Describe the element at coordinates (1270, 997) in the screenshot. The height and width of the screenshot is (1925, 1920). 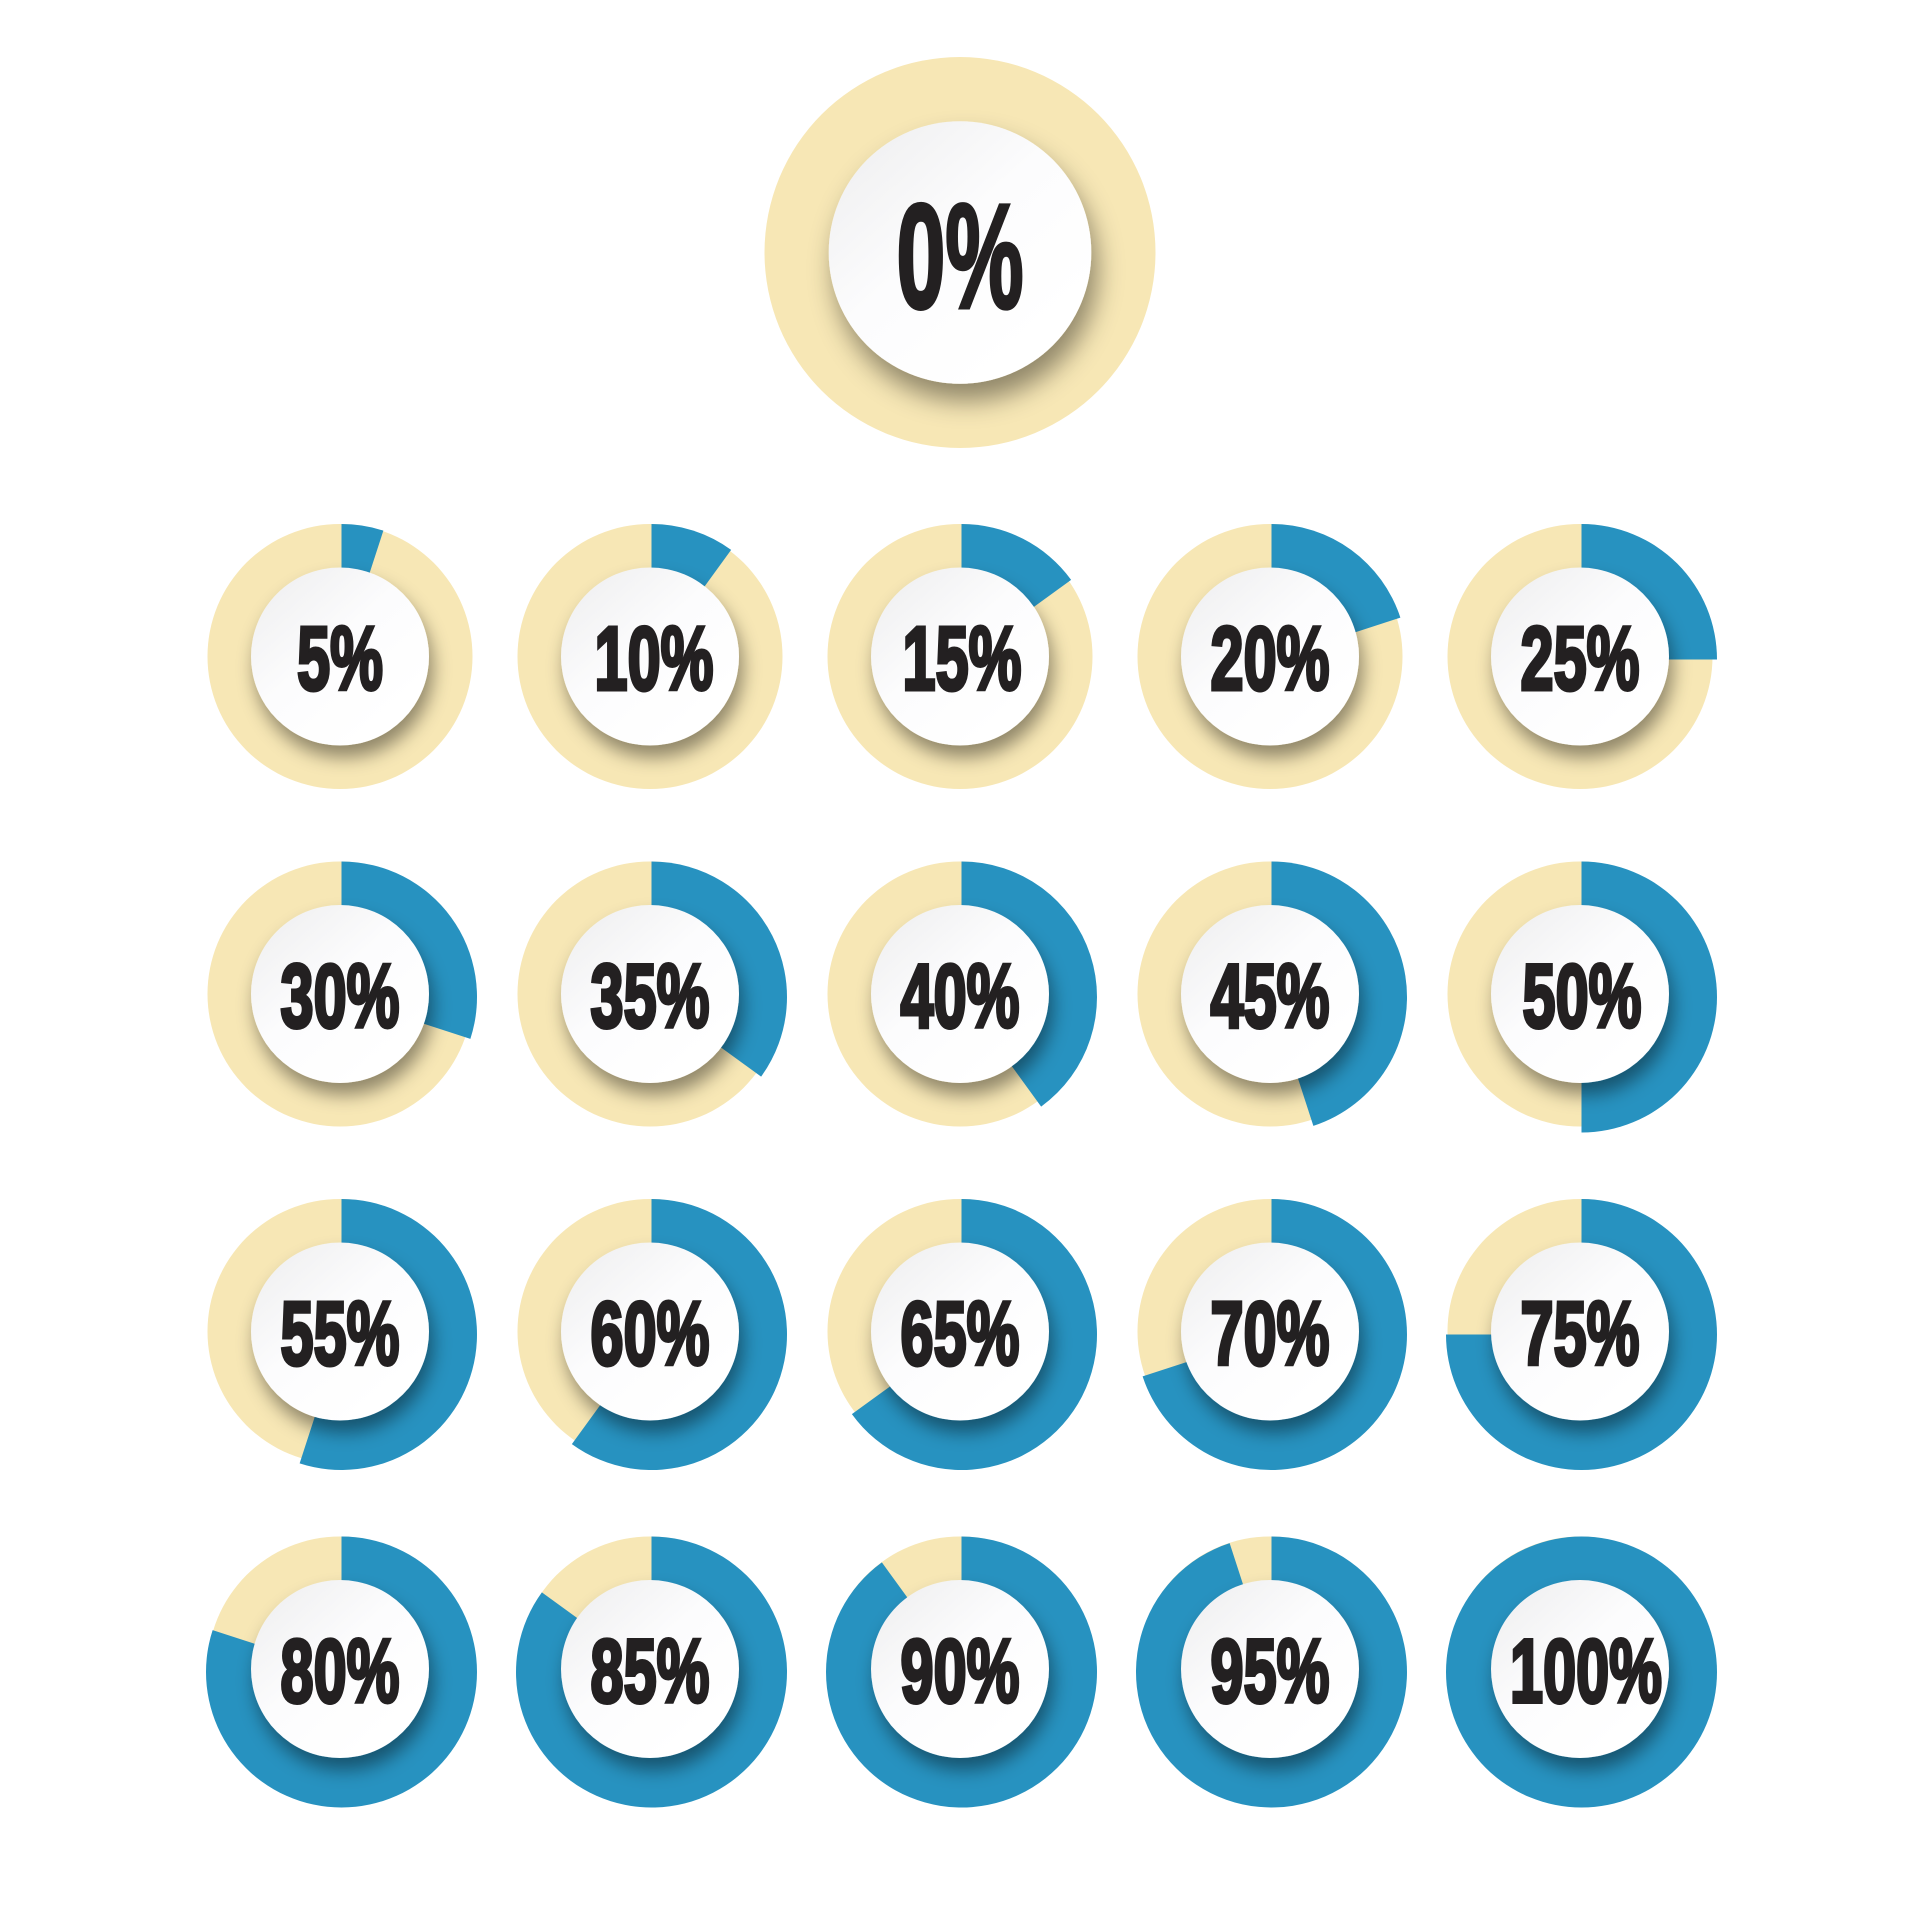
I see `svg-text: 45%` at that location.